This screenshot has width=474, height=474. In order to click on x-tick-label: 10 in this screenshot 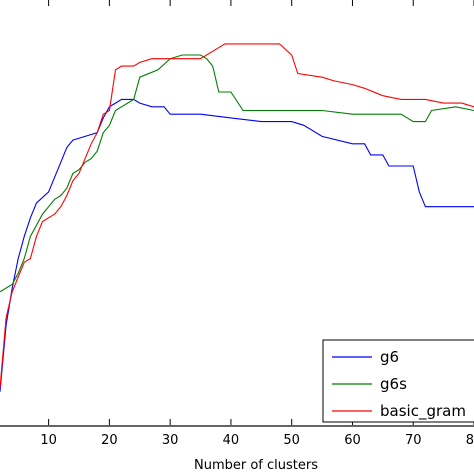, I will do `click(48, 440)`.